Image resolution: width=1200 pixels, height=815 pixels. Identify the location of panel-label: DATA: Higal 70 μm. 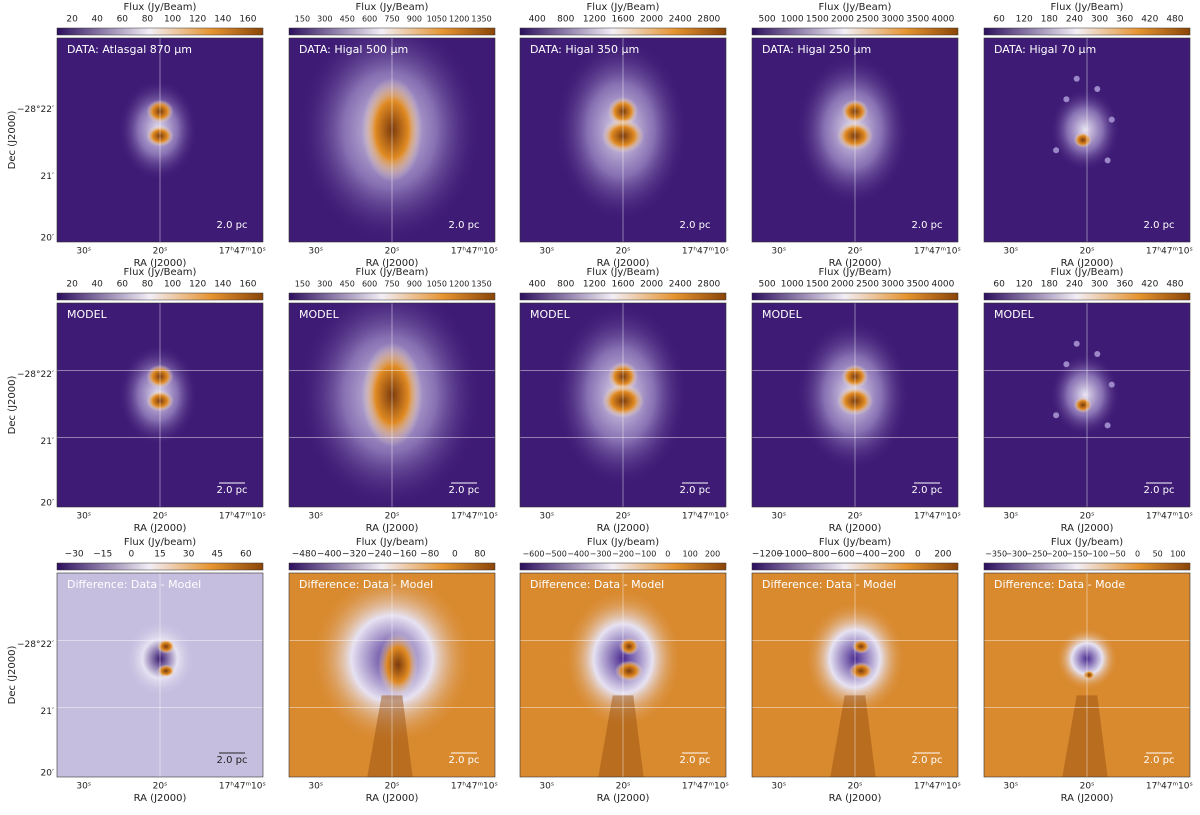
(1045, 49).